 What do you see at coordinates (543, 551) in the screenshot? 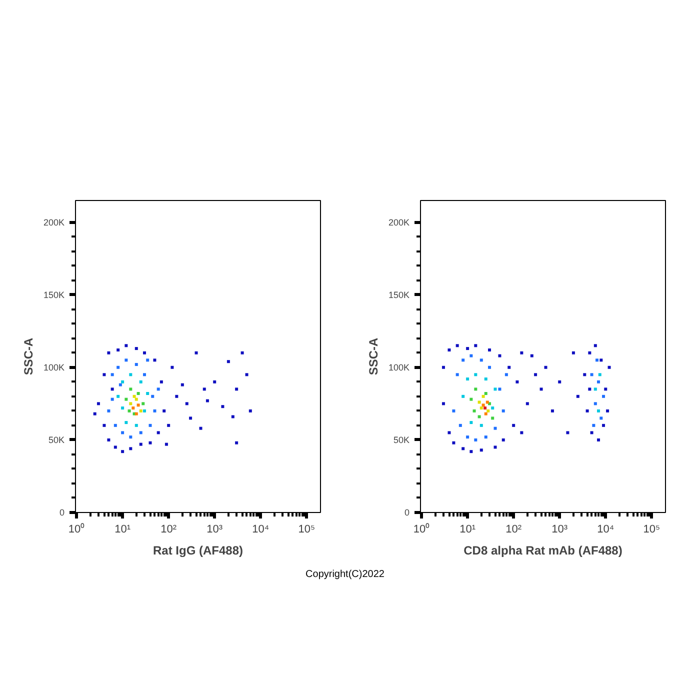
I see `x-axis-title: CD8 alpha Rat mAb (AF488)` at bounding box center [543, 551].